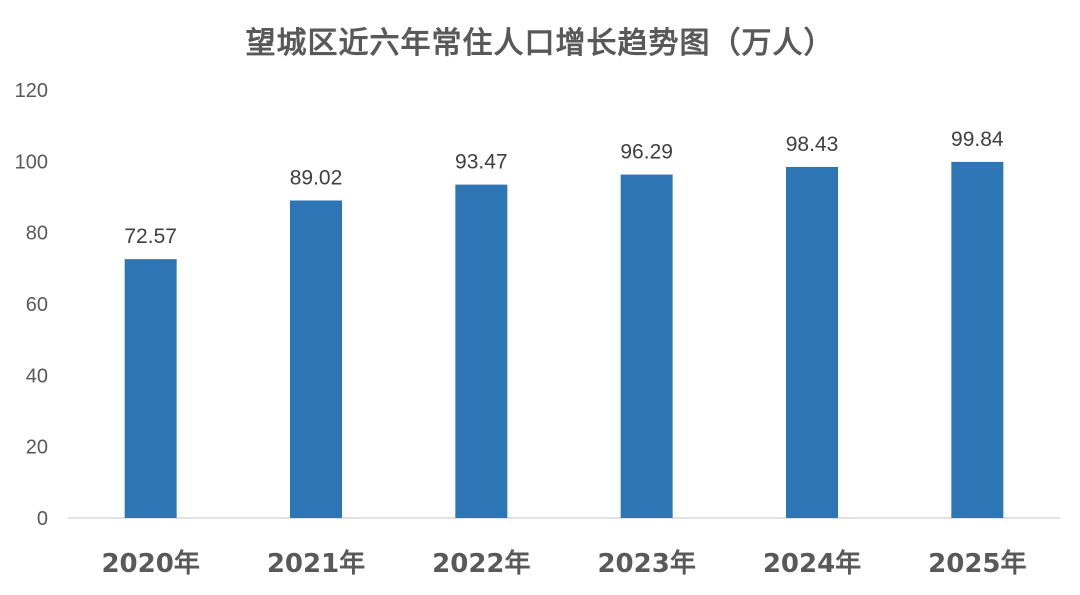 This screenshot has width=1080, height=595. Describe the element at coordinates (812, 144) in the screenshot. I see `data-label: 98.43` at that location.